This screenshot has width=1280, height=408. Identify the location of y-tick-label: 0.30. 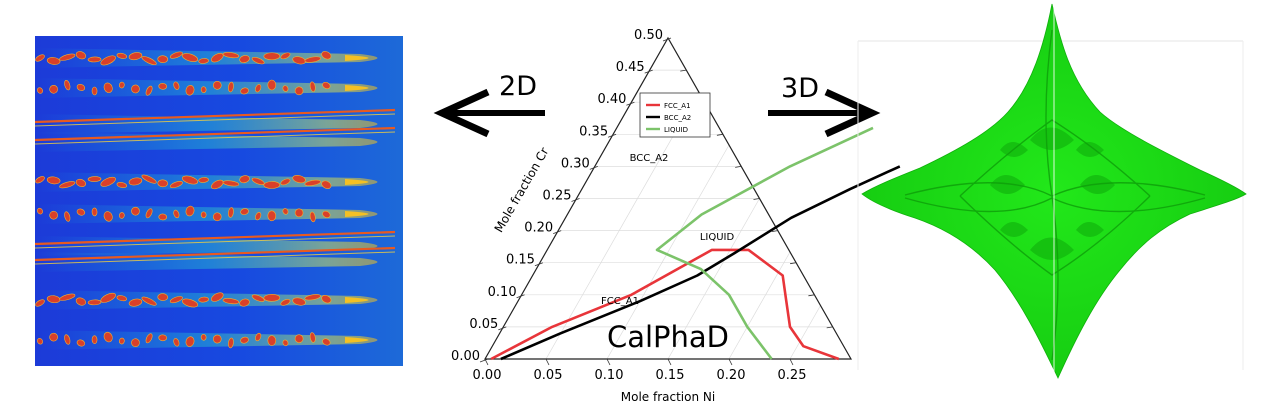
(575, 163).